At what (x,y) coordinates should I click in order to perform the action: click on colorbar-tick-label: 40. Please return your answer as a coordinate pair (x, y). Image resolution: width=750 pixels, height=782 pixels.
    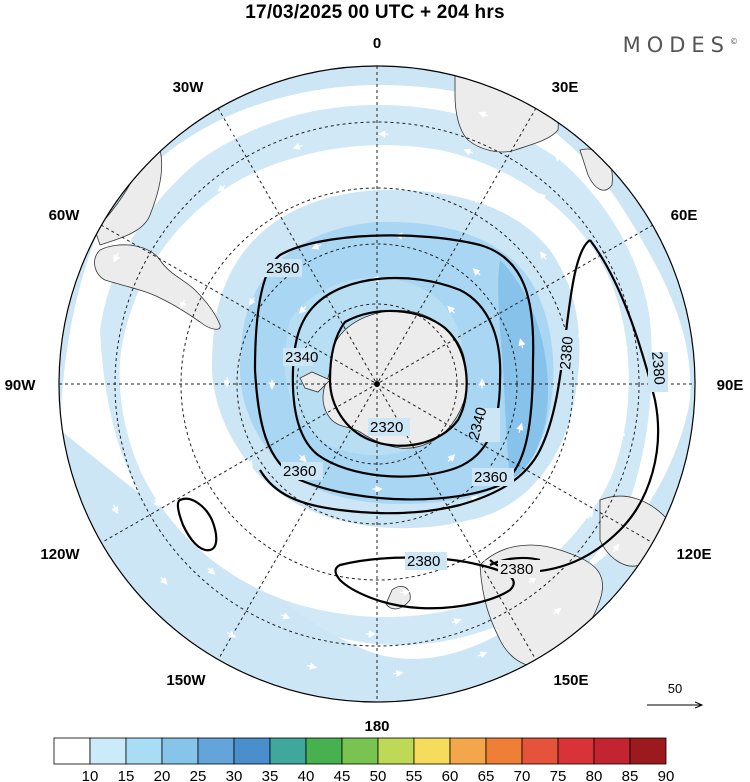
    Looking at the image, I should click on (306, 775).